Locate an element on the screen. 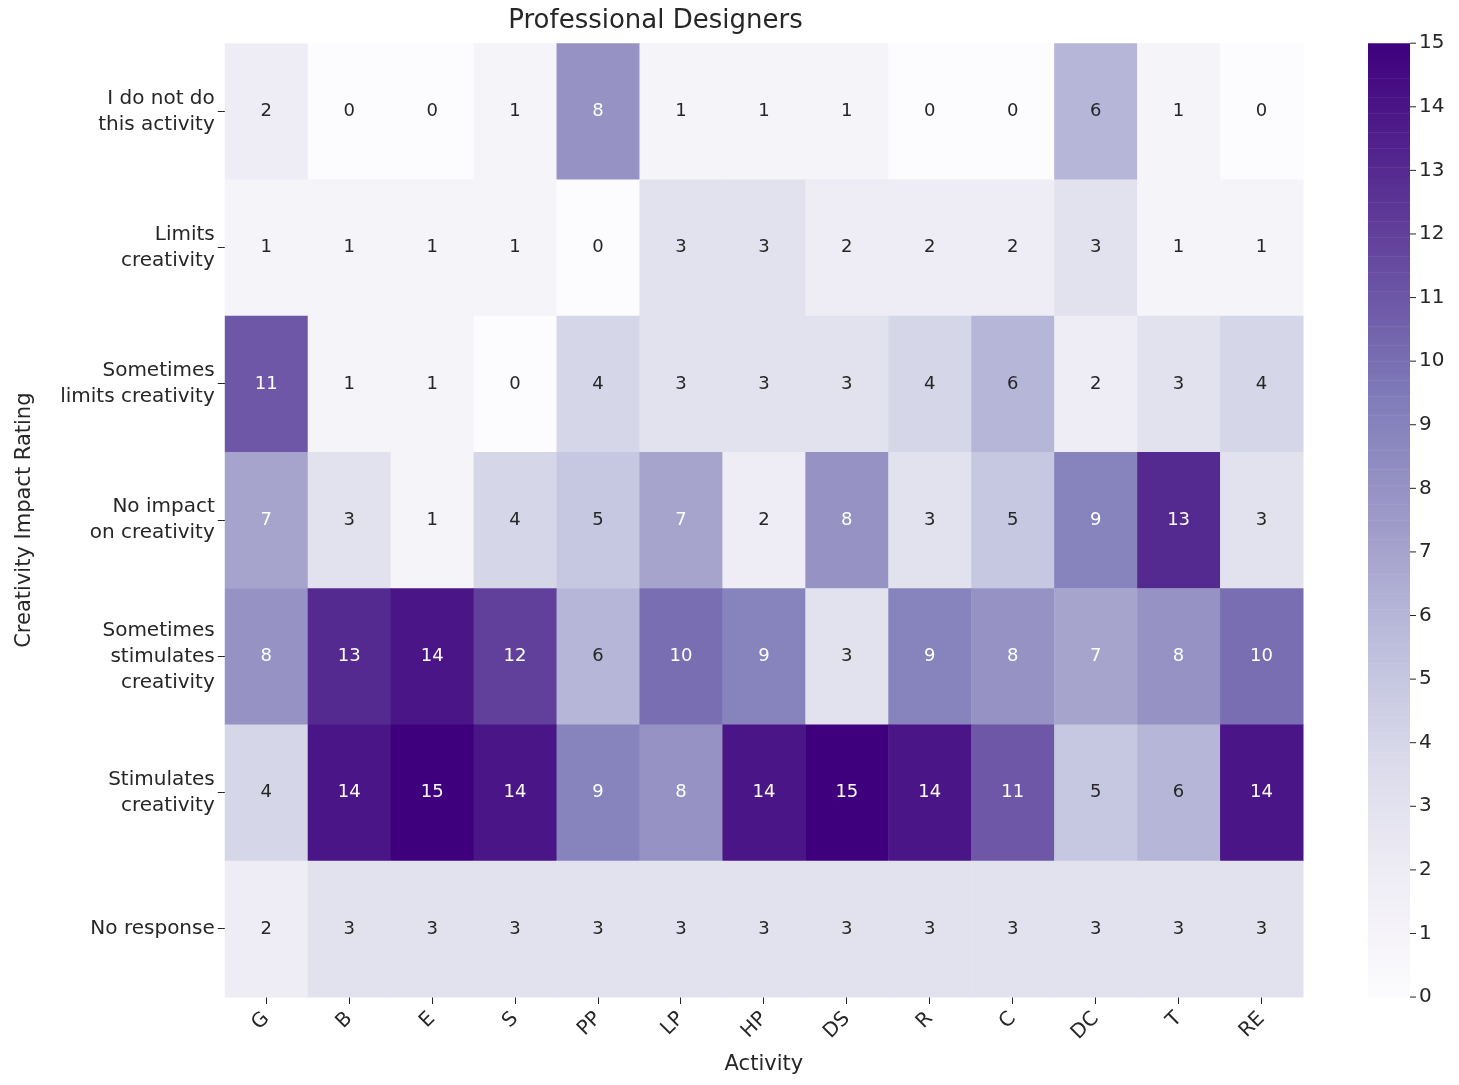 The height and width of the screenshot is (1085, 1459). x-tick-label: R is located at coordinates (924, 1019).